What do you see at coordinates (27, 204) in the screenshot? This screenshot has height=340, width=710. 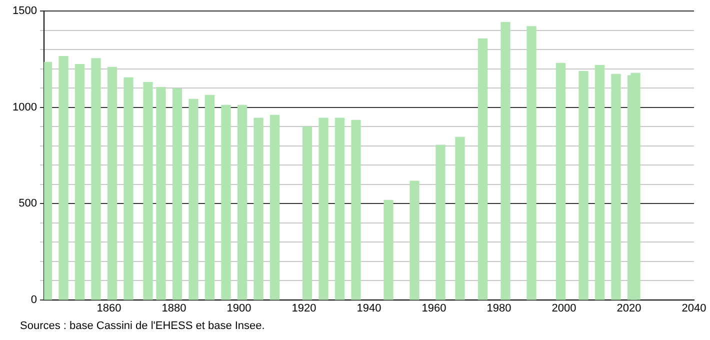 I see `y-tick-label: 500` at bounding box center [27, 204].